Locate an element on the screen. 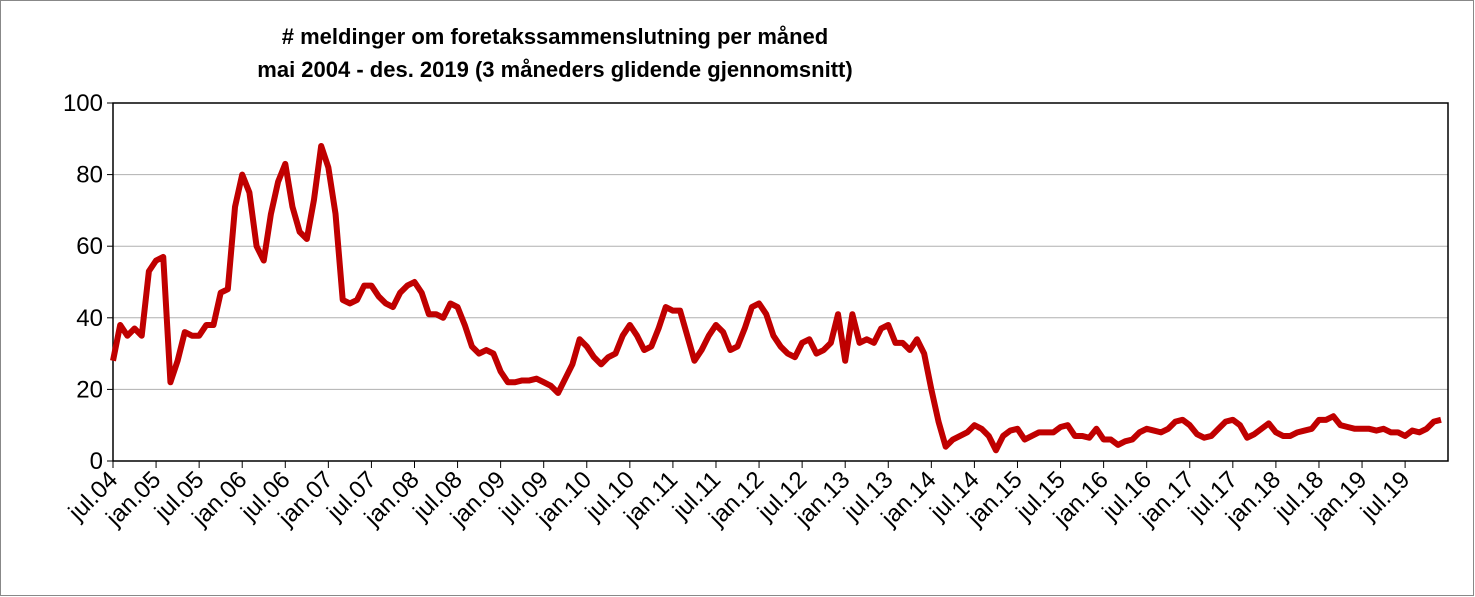 The width and height of the screenshot is (1475, 597). y-tick-label: 100 is located at coordinates (83, 103).